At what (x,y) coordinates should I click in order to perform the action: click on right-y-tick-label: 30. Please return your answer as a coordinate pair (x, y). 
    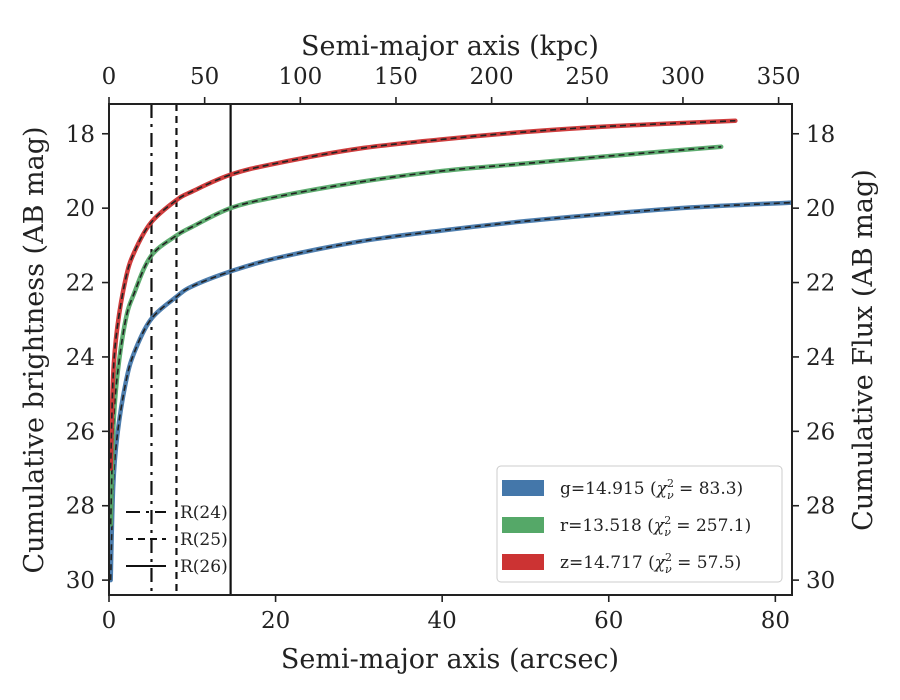
    Looking at the image, I should click on (820, 581).